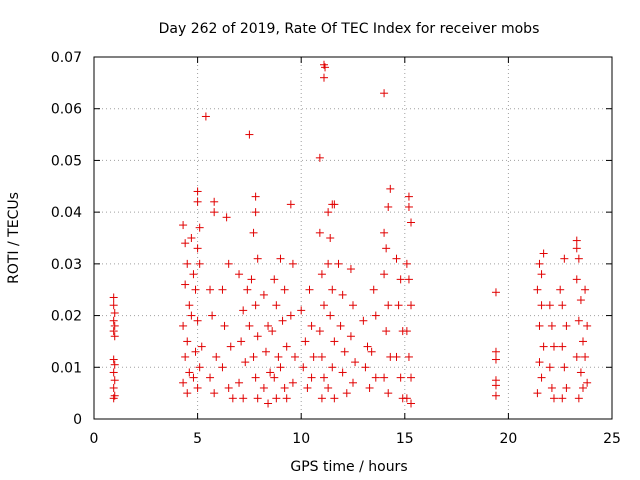 Image resolution: width=640 pixels, height=480 pixels. Describe the element at coordinates (66, 265) in the screenshot. I see `y-tick-label: 0.03` at that location.